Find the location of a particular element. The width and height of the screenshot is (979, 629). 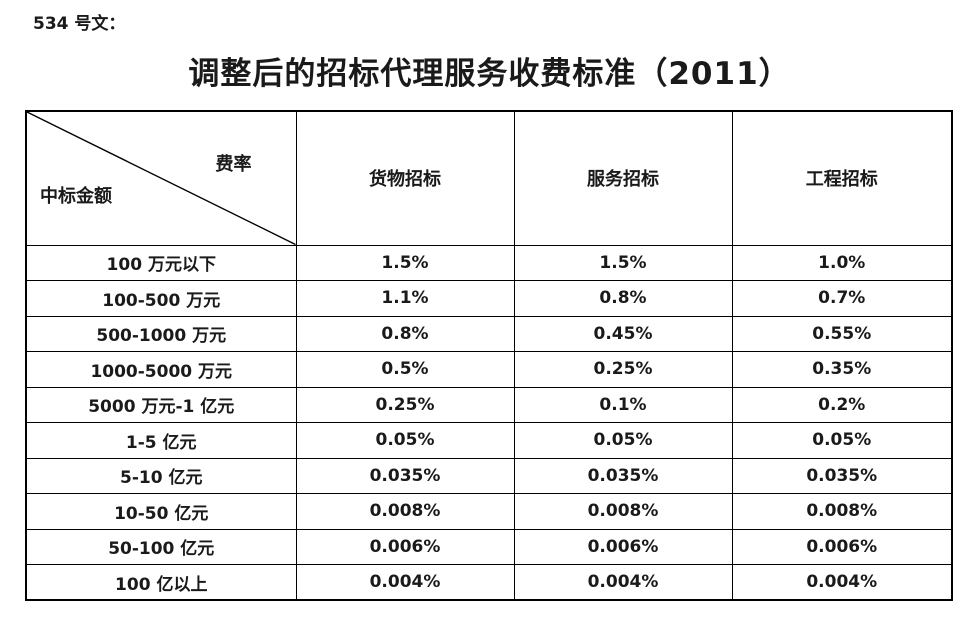

table-row: 5000 万元-1 亿元 0.25% 0.1% 0.2% is located at coordinates (489, 404).